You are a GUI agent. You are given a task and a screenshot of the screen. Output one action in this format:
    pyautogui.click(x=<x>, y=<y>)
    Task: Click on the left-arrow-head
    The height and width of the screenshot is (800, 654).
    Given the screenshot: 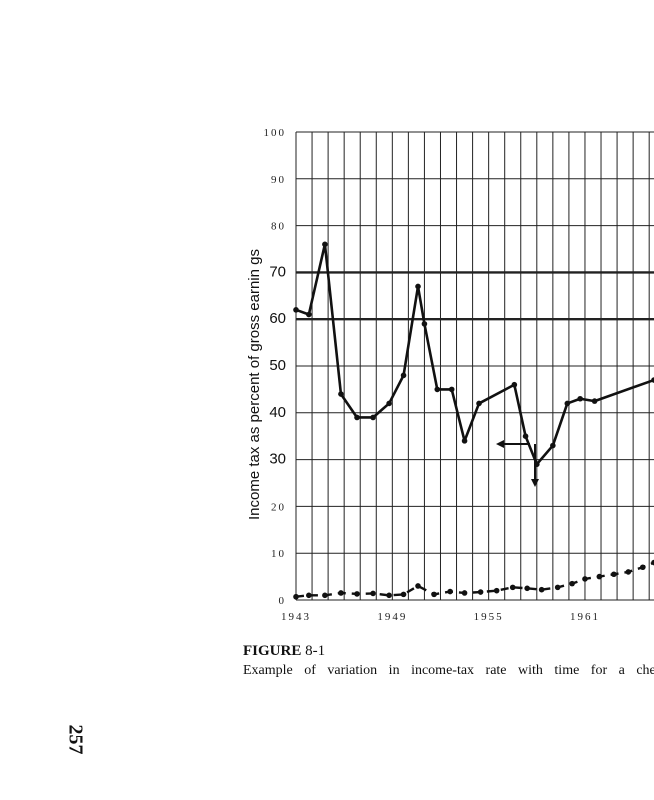 What is the action you would take?
    pyautogui.click(x=500, y=444)
    